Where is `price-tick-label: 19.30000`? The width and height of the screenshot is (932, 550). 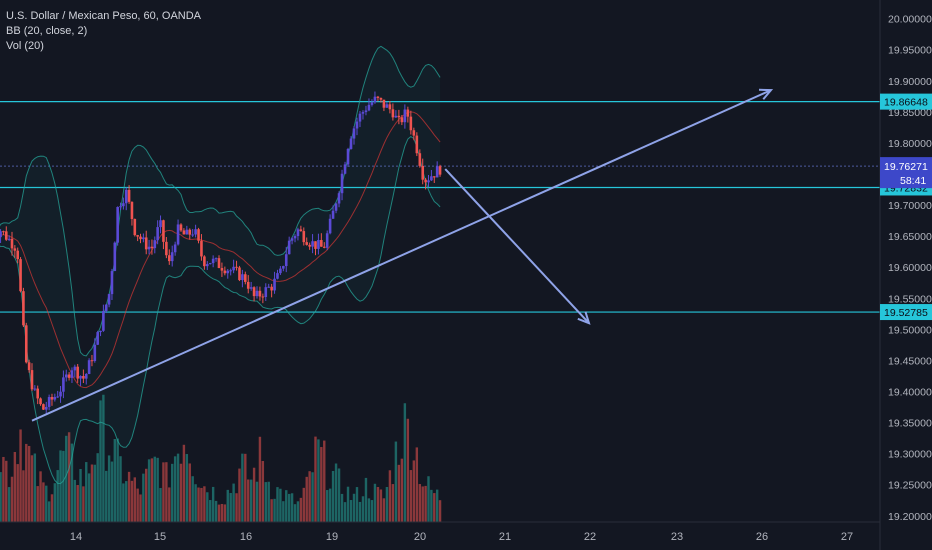
price-tick-label: 19.30000 is located at coordinates (910, 455).